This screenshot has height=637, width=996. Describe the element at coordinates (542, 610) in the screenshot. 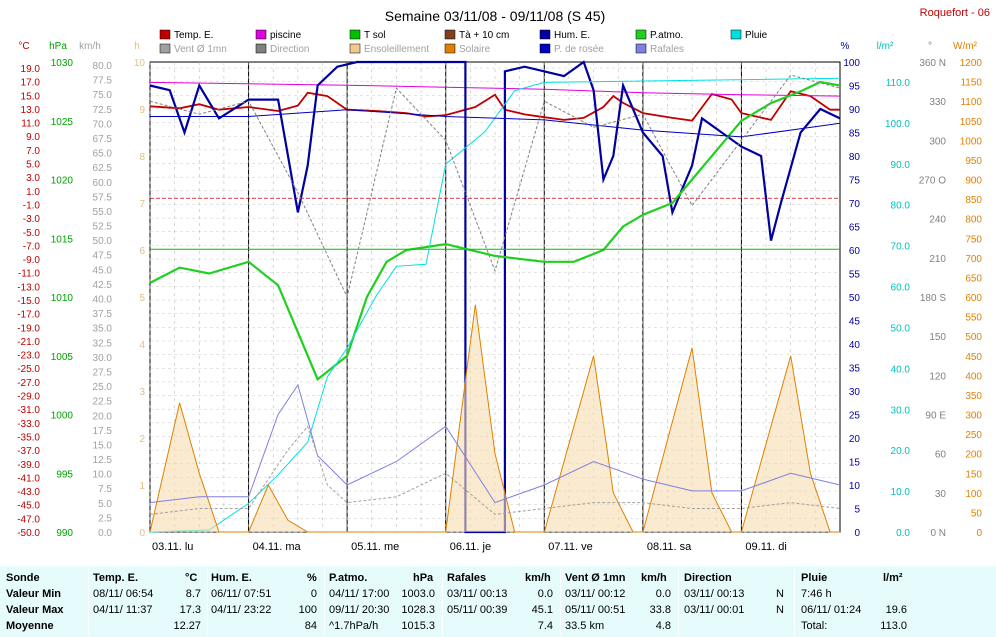

I see `gust-max-value: 45.1` at that location.